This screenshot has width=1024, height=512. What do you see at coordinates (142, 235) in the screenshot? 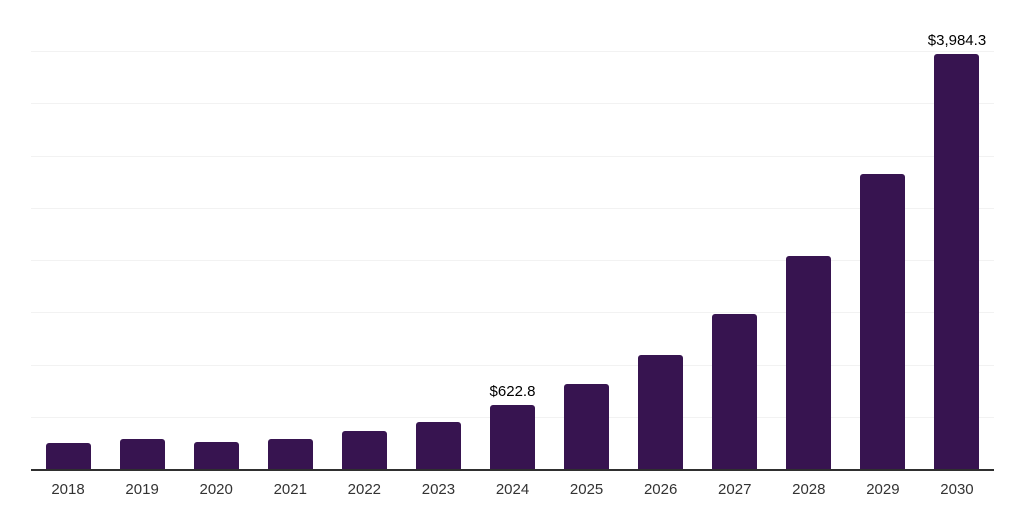
I see `bar-band-2019` at bounding box center [142, 235].